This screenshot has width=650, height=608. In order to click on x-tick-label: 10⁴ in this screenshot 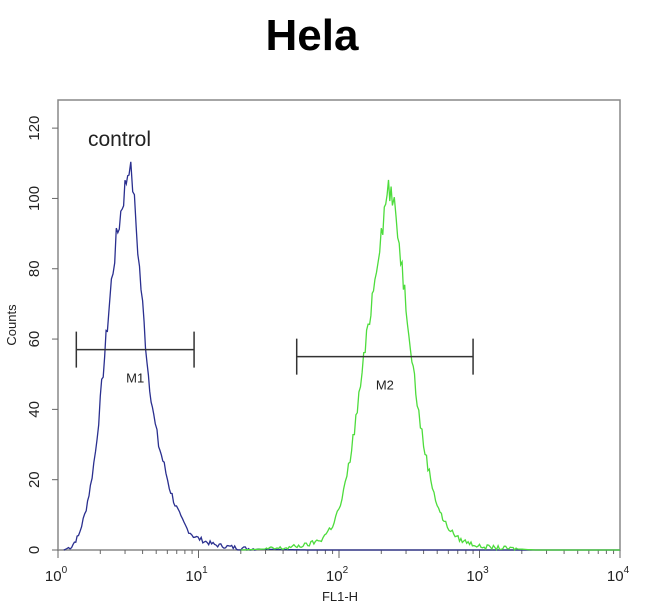, I will do `click(618, 575)`.